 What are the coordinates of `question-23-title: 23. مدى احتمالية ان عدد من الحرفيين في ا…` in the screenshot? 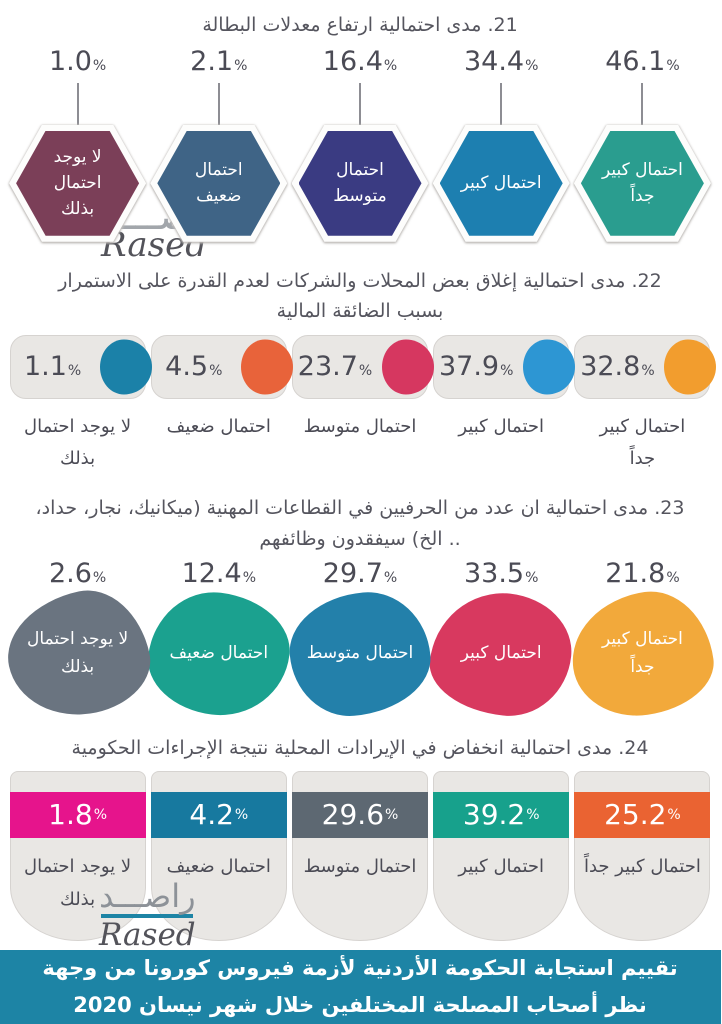 It's located at (361, 523).